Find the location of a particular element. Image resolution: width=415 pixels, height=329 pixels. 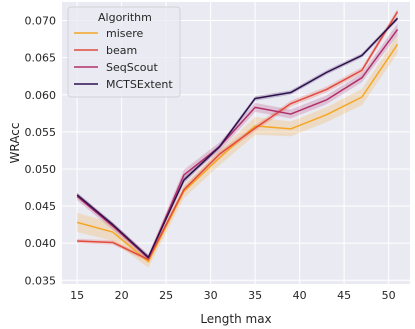

y-tick-label: 0.055 is located at coordinates (41, 132).